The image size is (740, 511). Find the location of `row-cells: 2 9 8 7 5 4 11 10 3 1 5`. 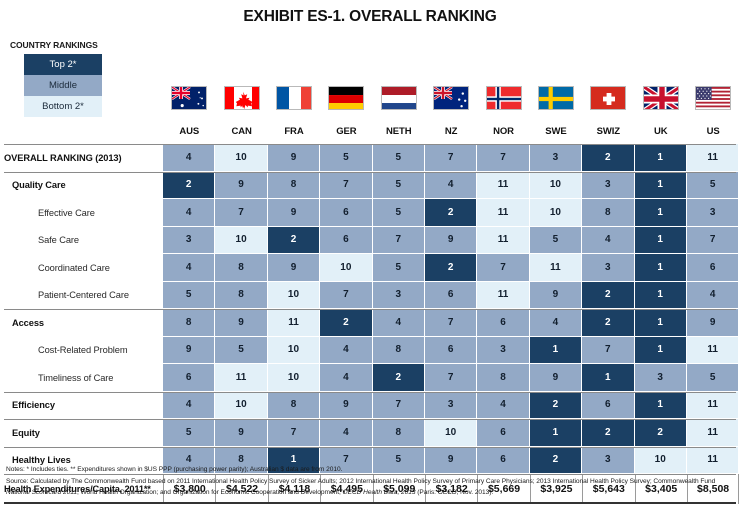

row-cells: 2 9 8 7 5 4 11 10 3 1 5 is located at coordinates (451, 185).